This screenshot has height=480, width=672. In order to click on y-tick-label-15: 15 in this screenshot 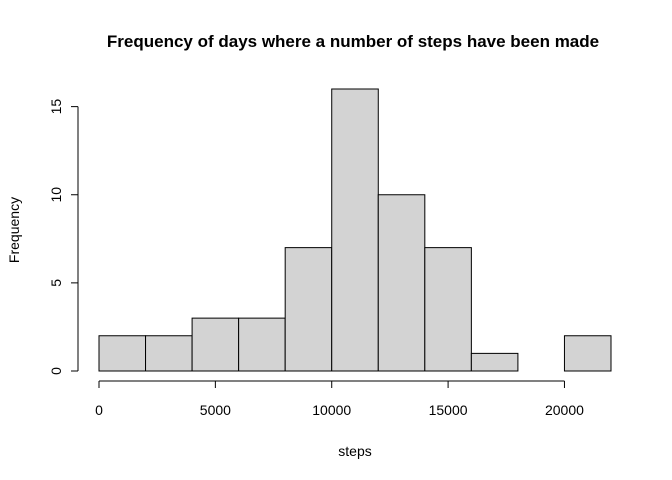, I will do `click(56, 107)`.